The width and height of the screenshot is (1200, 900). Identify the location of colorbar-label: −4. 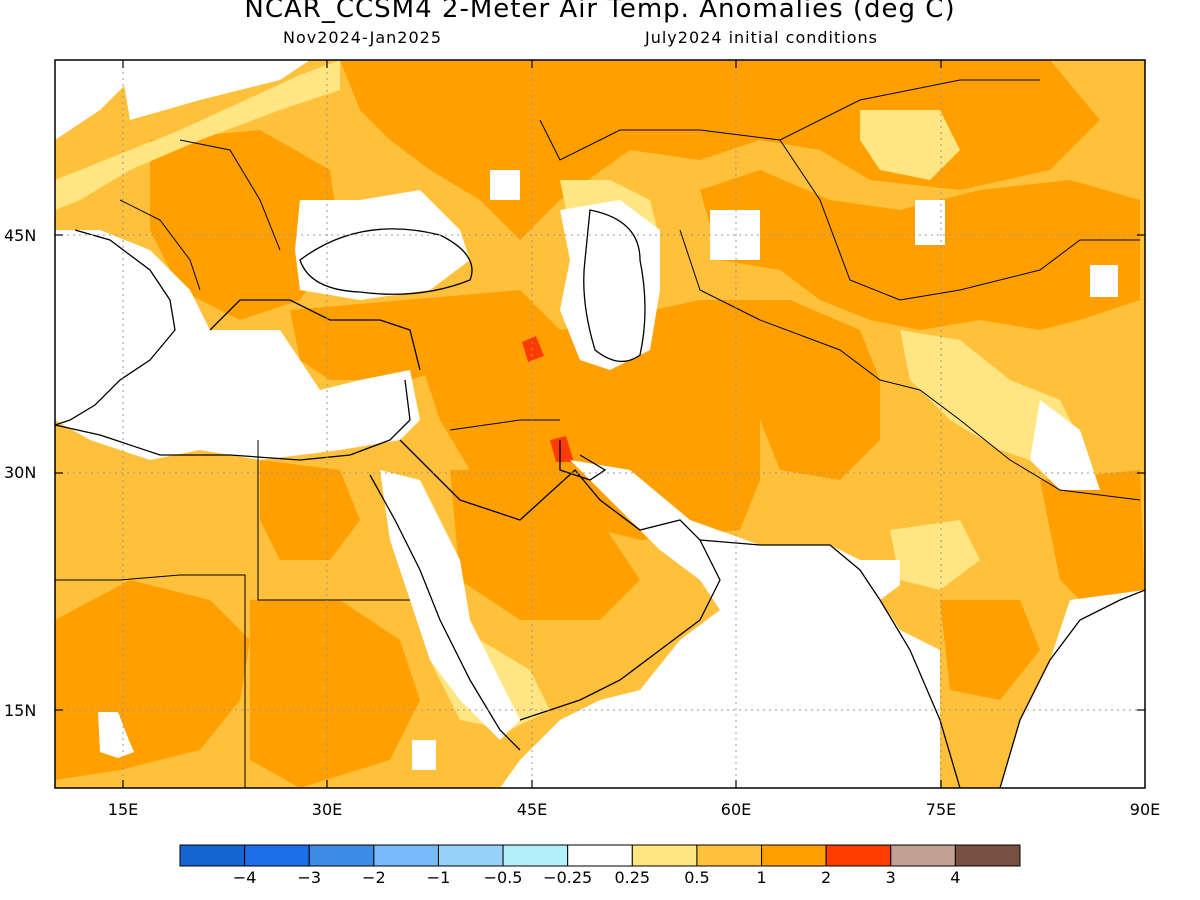
(244, 877).